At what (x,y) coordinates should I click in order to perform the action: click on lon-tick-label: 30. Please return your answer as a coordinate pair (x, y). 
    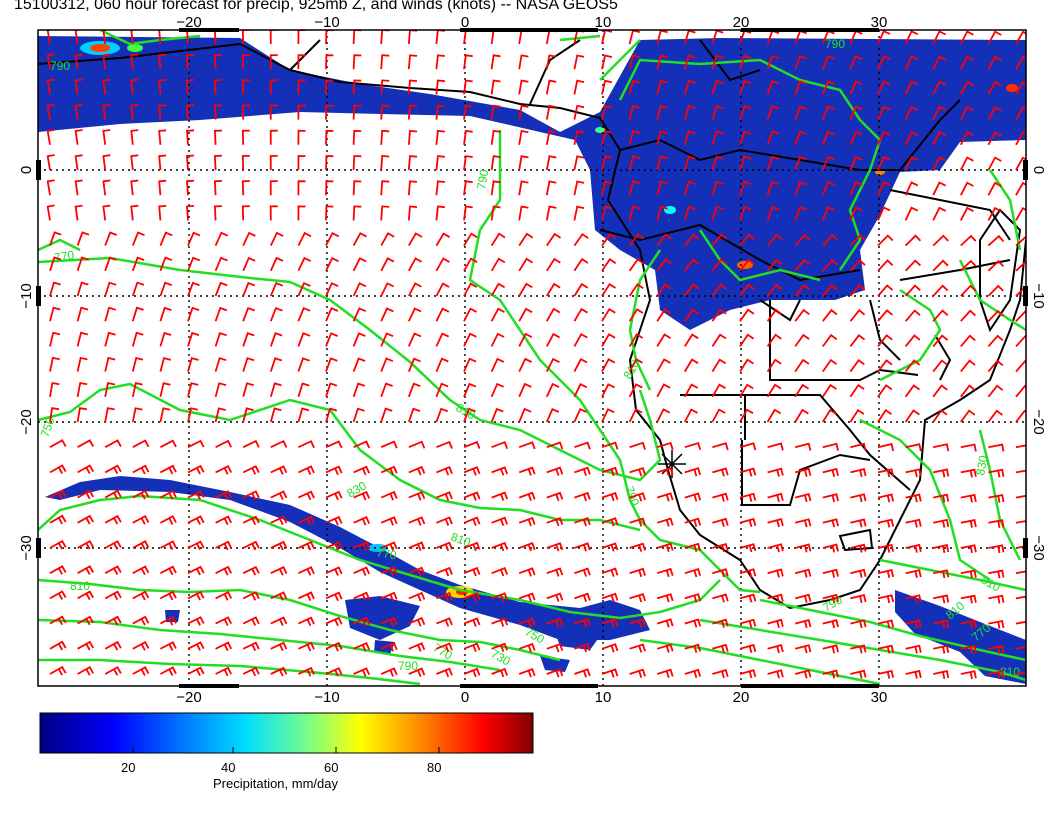
    Looking at the image, I should click on (879, 697).